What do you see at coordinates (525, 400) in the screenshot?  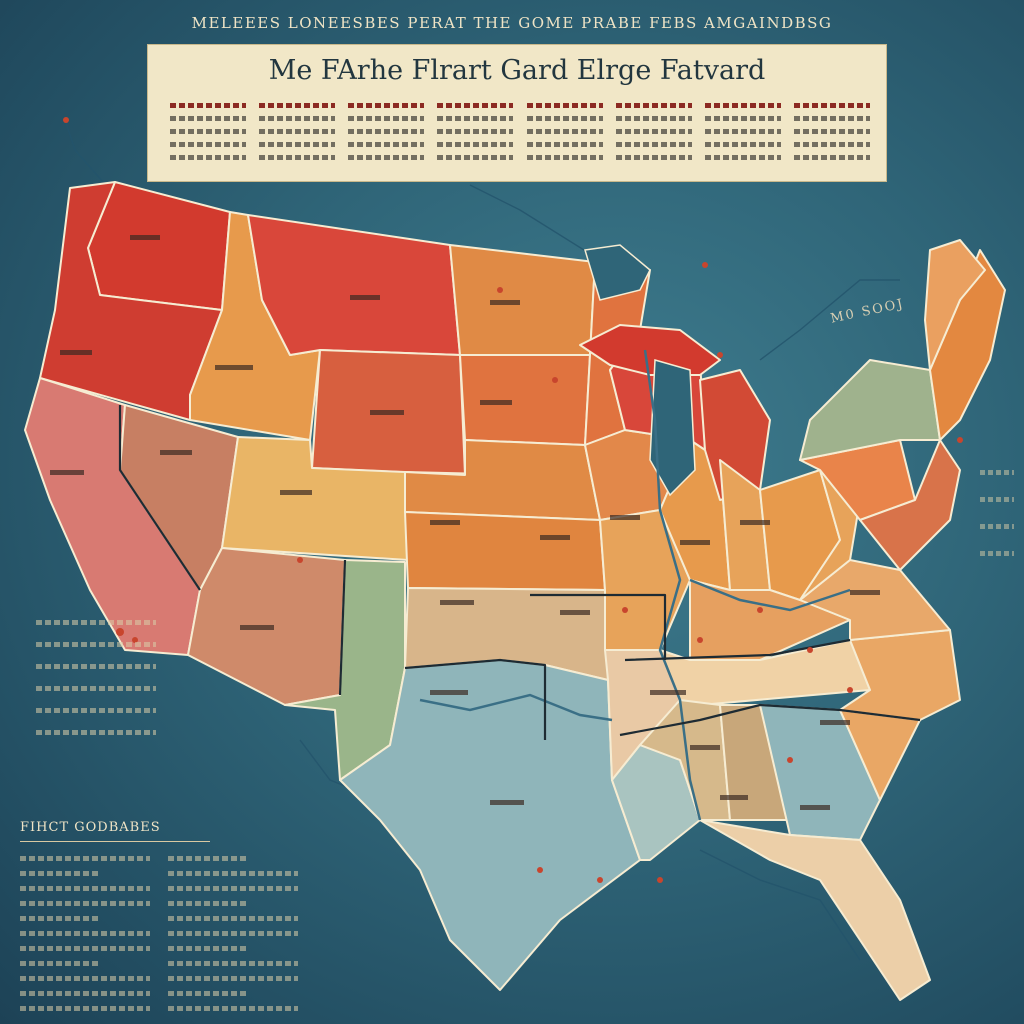 I see `state-south-dakota` at bounding box center [525, 400].